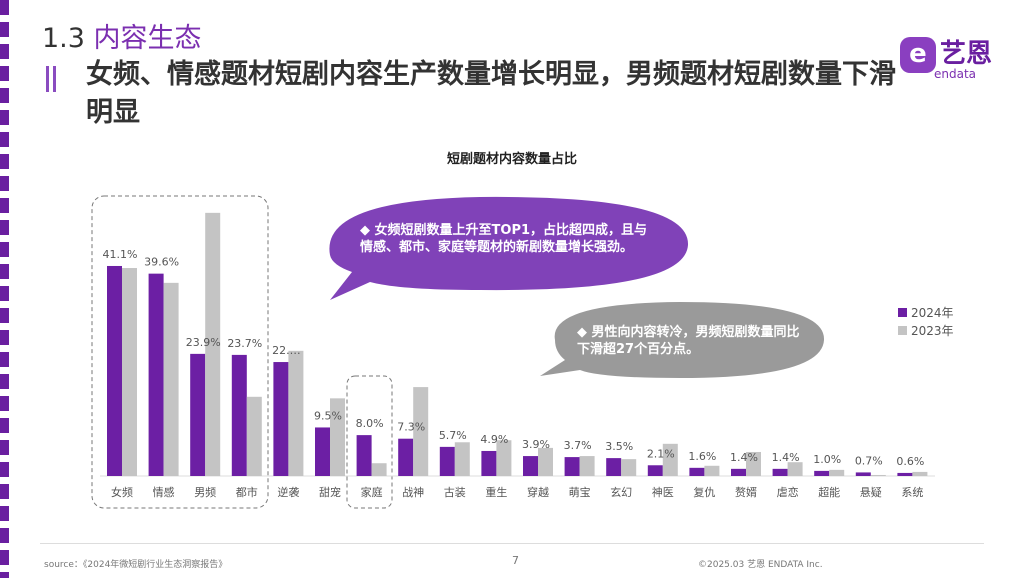  Describe the element at coordinates (51, 79) in the screenshot. I see `headline-bar-icon` at that location.